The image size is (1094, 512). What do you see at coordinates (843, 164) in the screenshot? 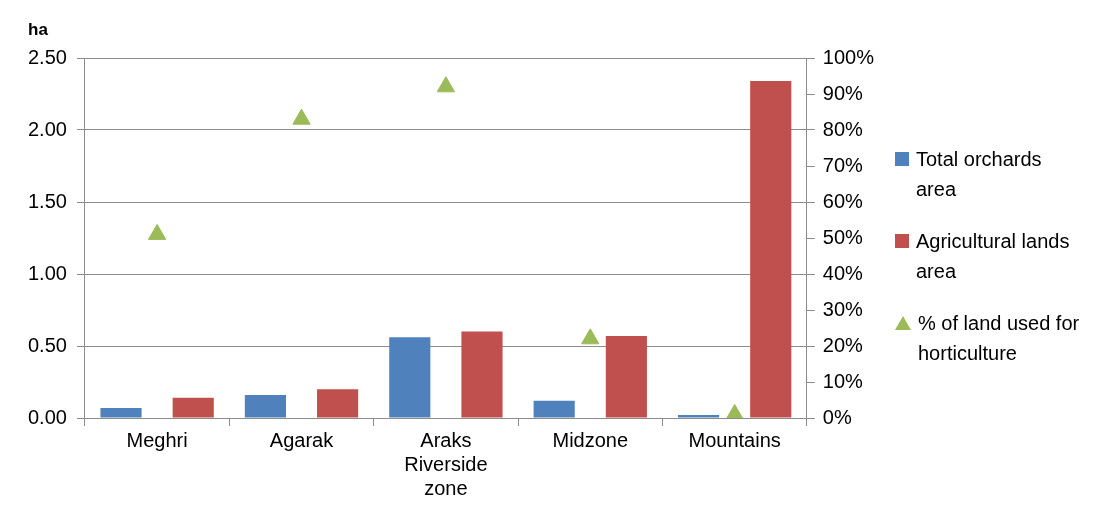
I see `y2-tick-label: 70%` at bounding box center [843, 164].